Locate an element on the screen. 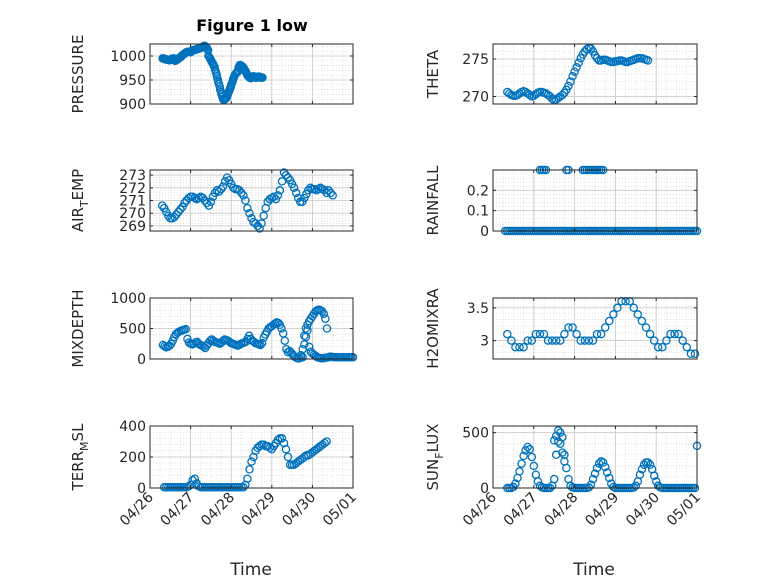  y-label-subscript: M is located at coordinates (84, 446).